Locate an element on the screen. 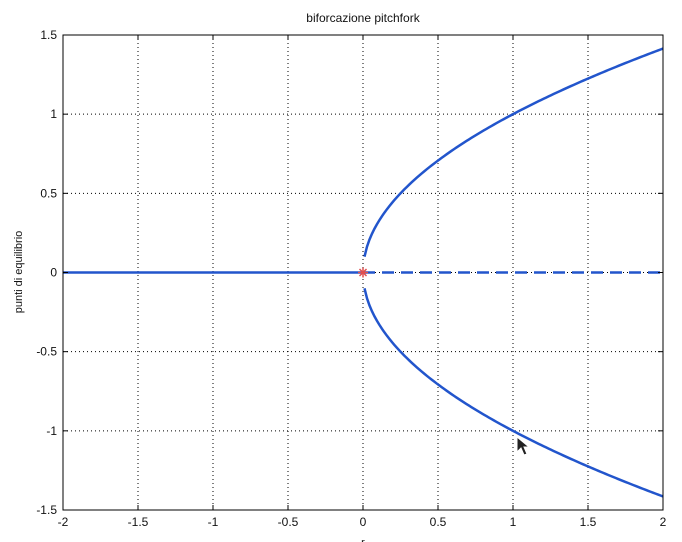  y-tick-label: 0 is located at coordinates (53, 273).